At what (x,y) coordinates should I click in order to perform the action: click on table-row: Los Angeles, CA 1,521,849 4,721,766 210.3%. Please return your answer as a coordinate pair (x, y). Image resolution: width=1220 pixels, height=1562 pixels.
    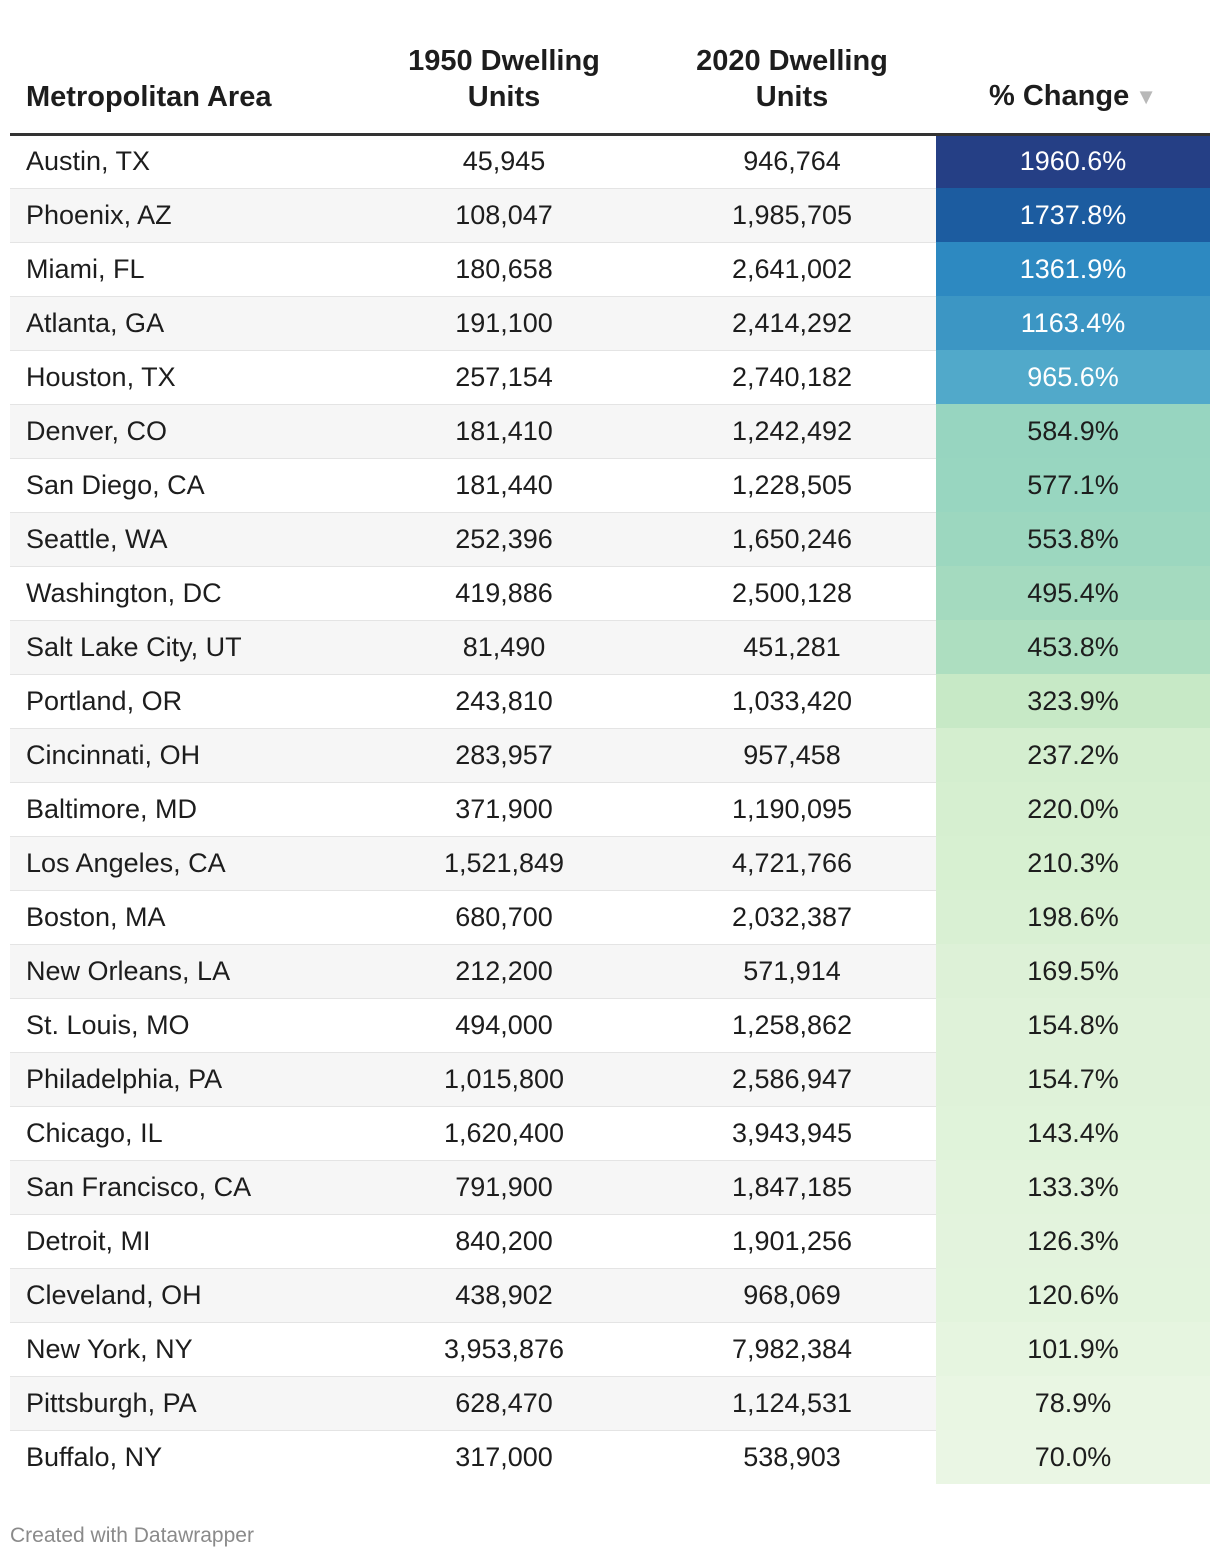
    Looking at the image, I should click on (610, 863).